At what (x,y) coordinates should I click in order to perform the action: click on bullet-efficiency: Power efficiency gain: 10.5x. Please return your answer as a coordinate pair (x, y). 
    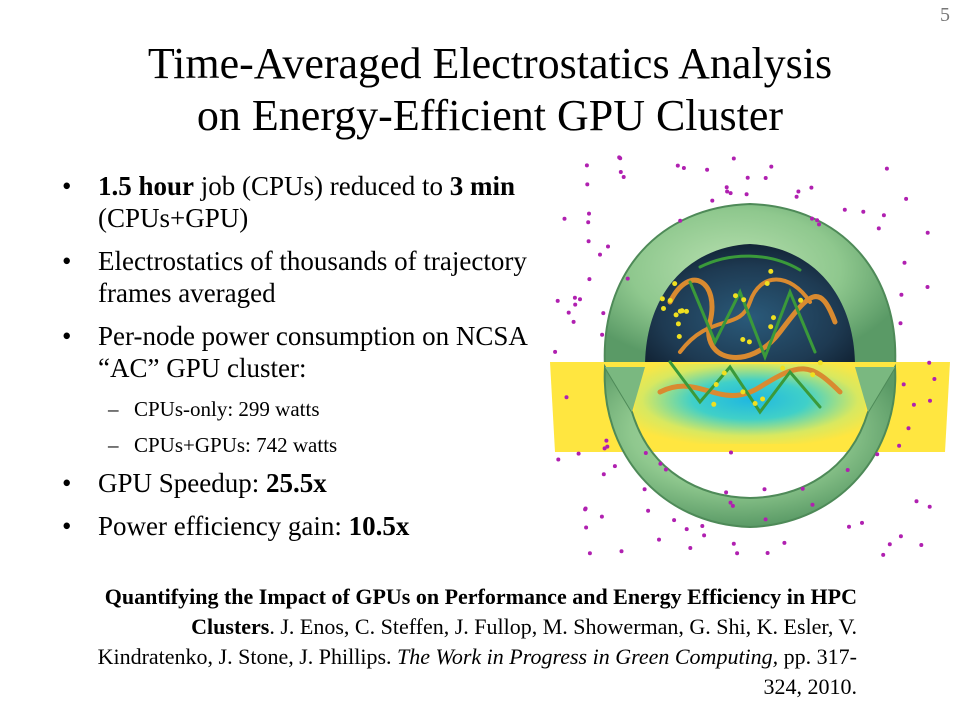
    Looking at the image, I should click on (297, 526).